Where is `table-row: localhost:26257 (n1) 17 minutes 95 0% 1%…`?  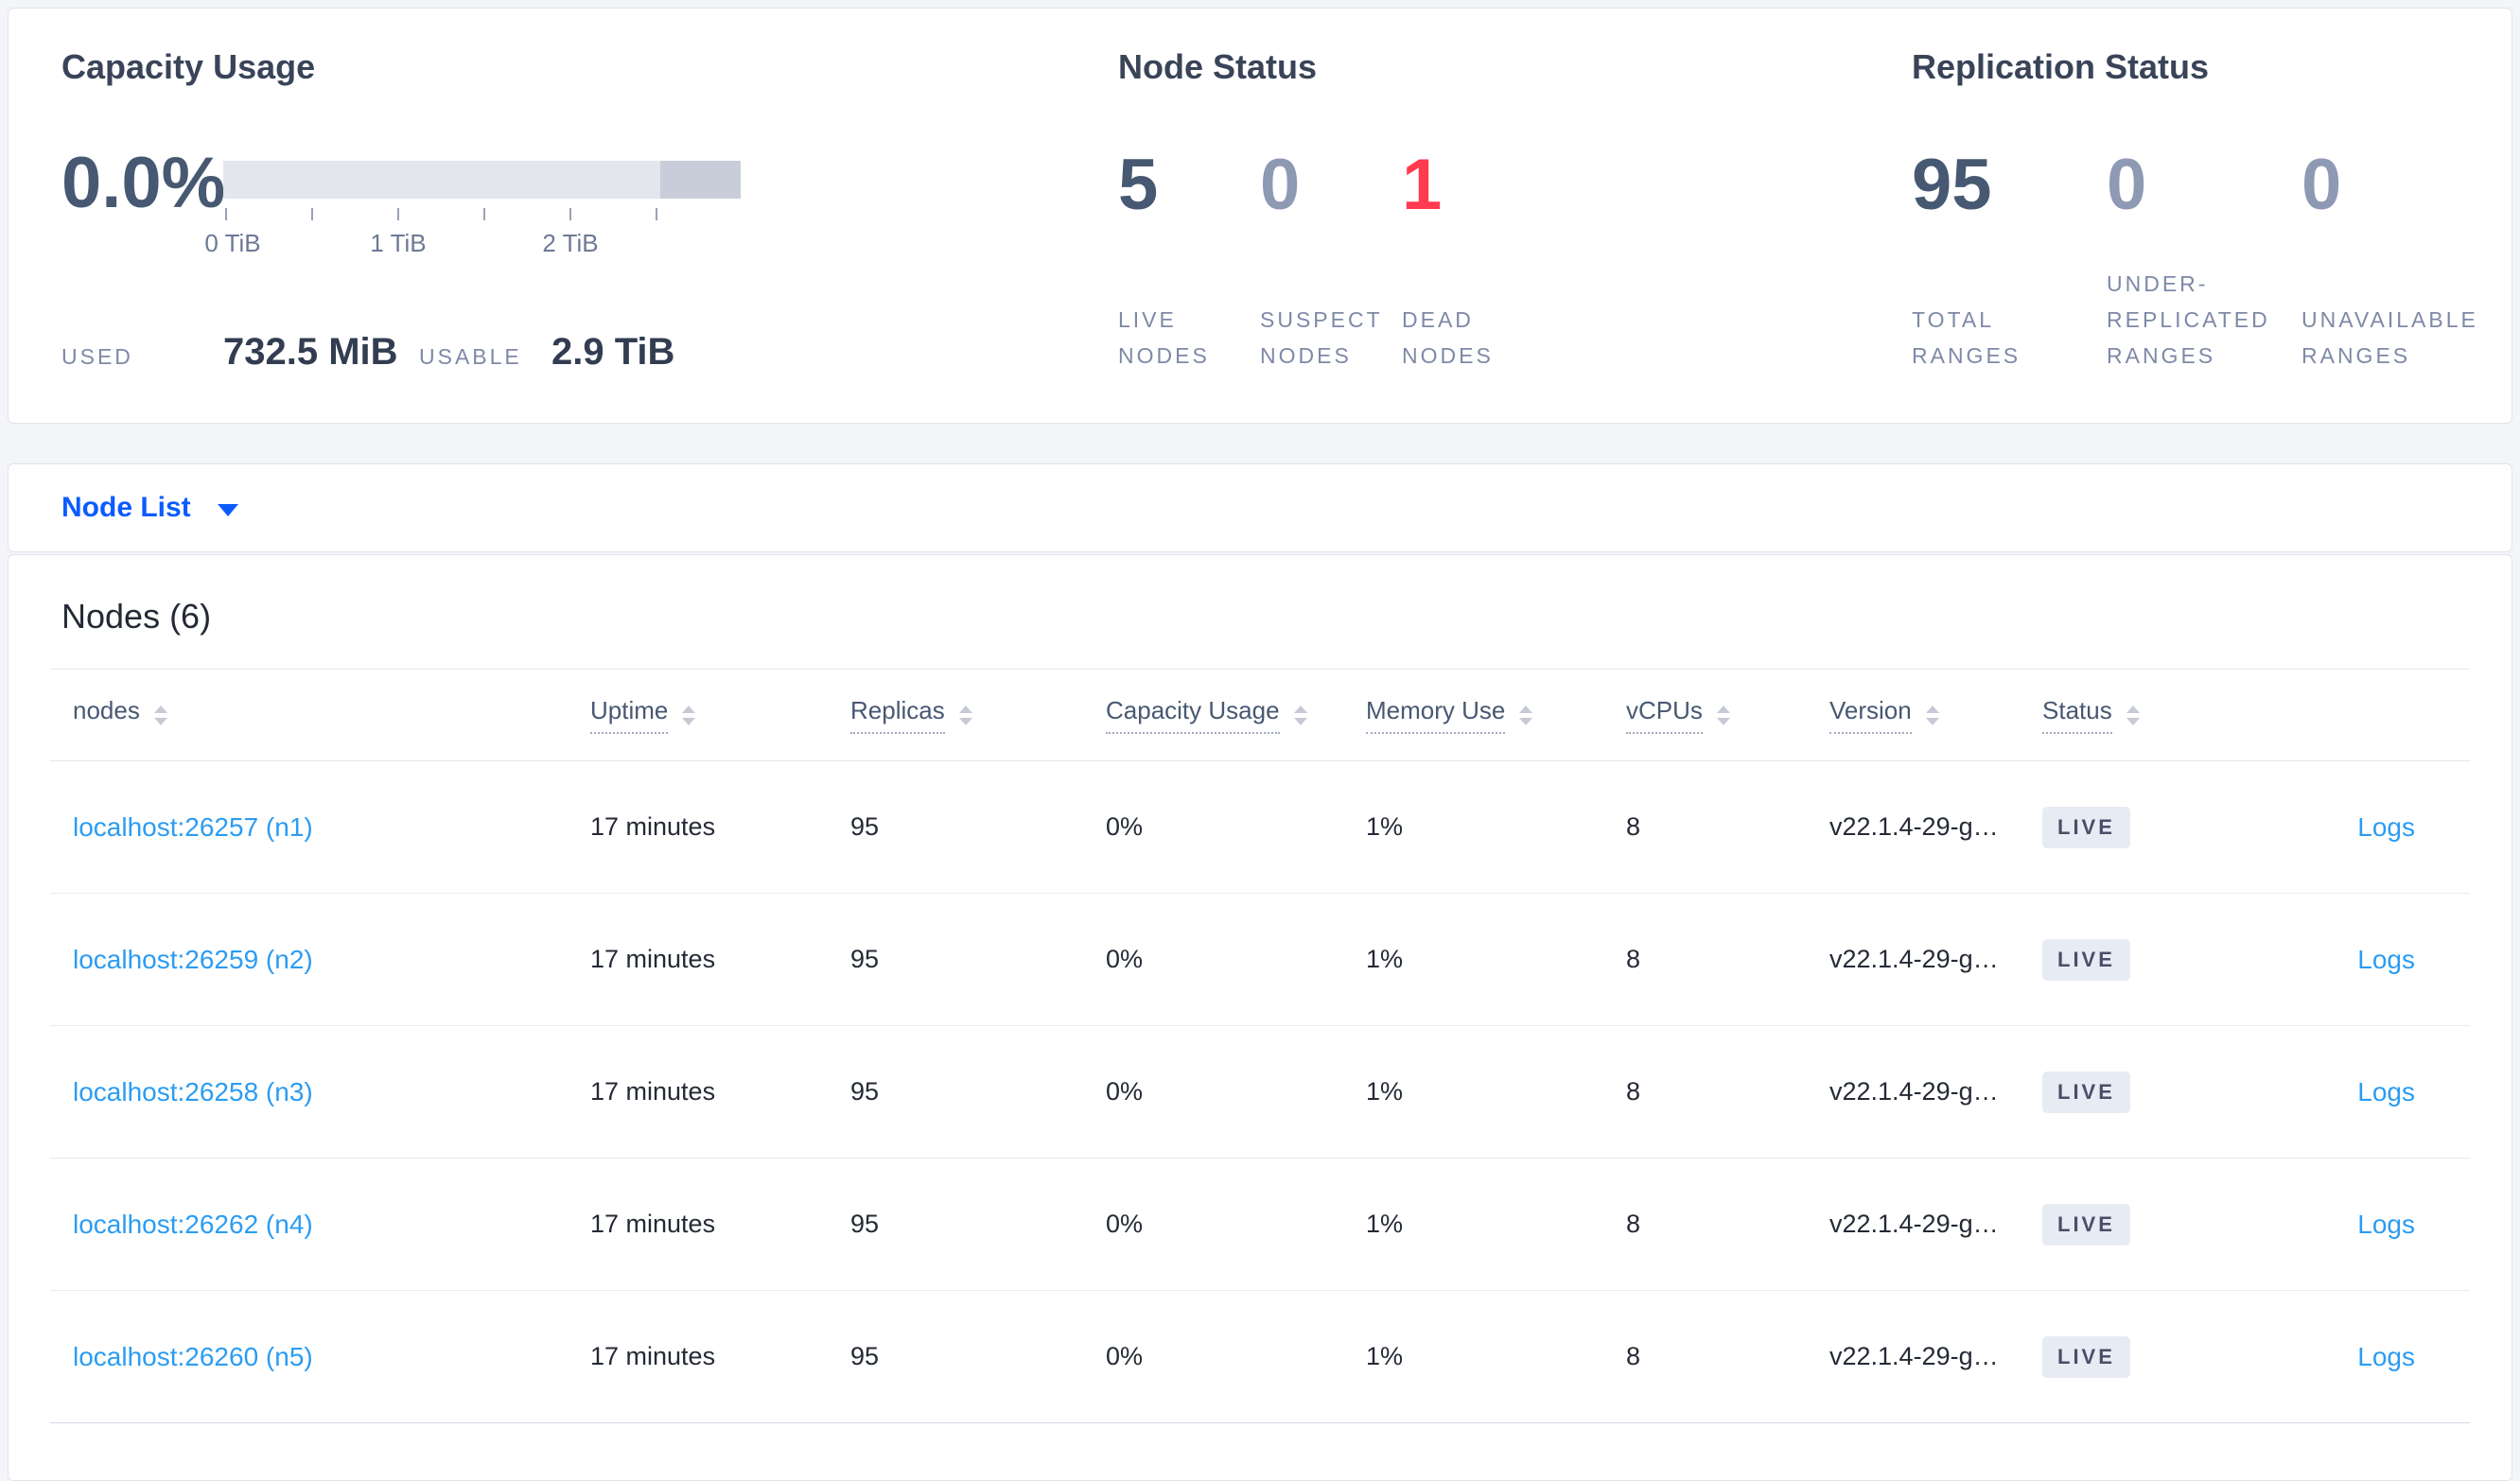
table-row: localhost:26257 (n1) 17 minutes 95 0% 1%… is located at coordinates (1260, 827).